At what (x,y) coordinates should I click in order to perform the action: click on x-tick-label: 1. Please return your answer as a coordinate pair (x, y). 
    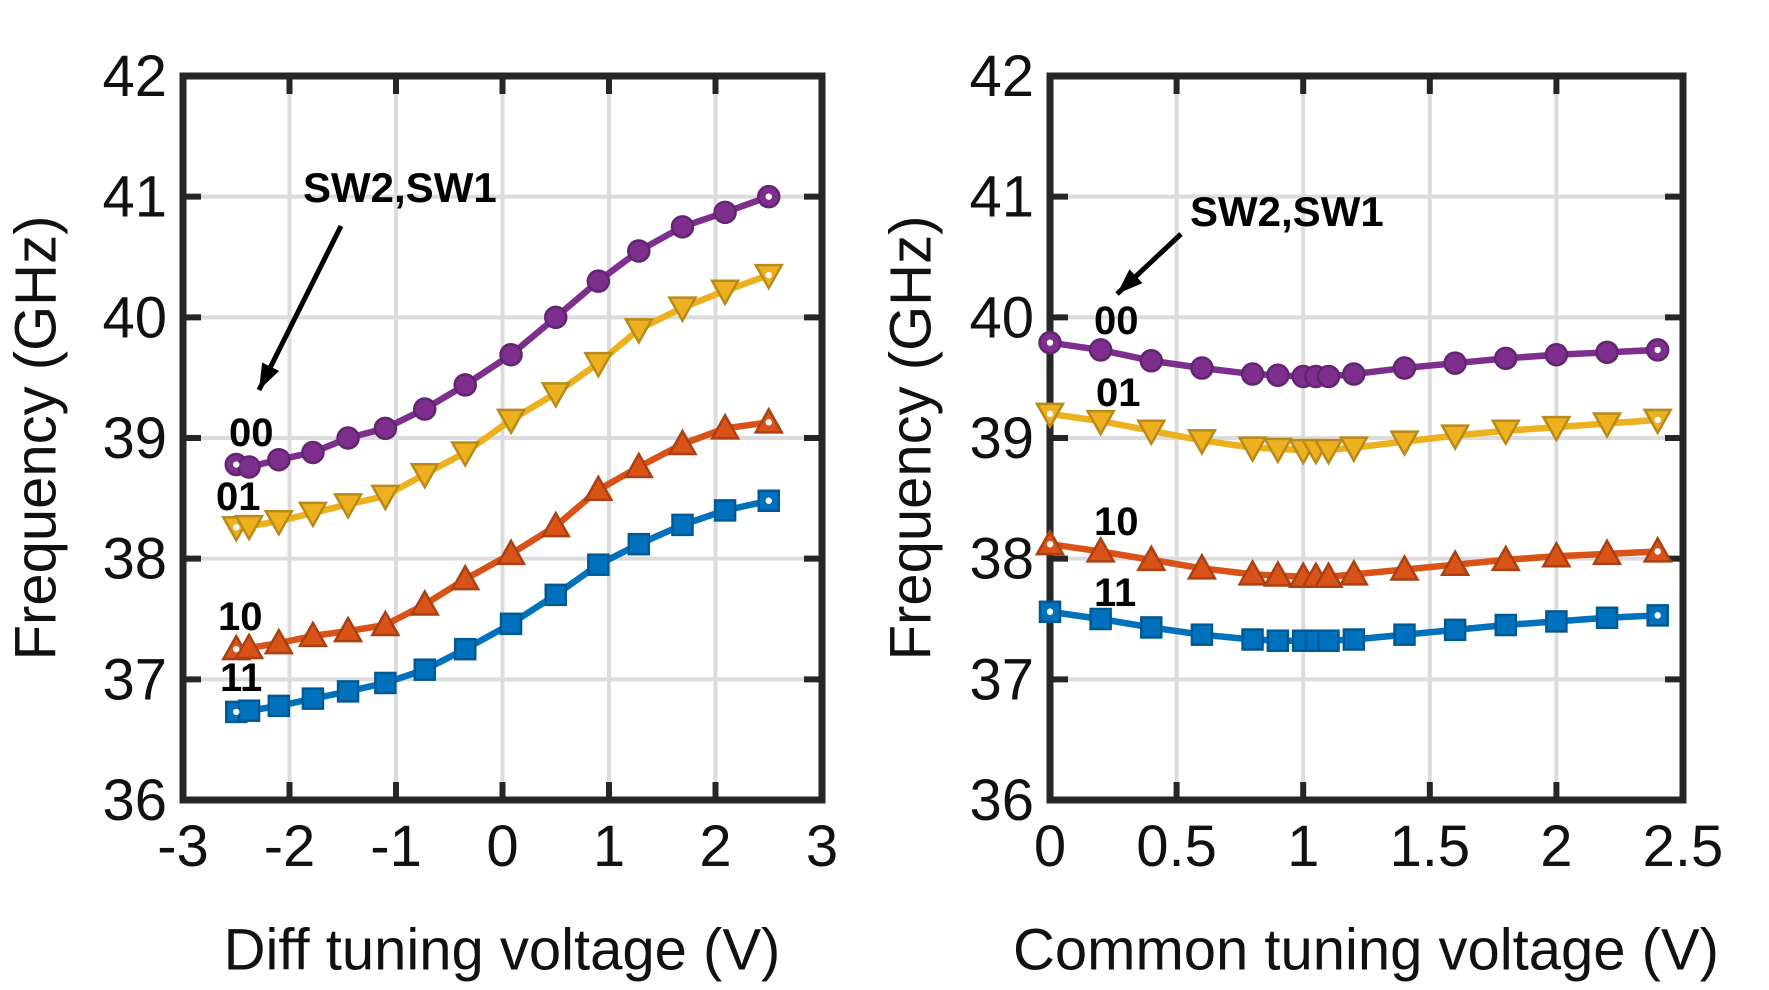
    Looking at the image, I should click on (609, 846).